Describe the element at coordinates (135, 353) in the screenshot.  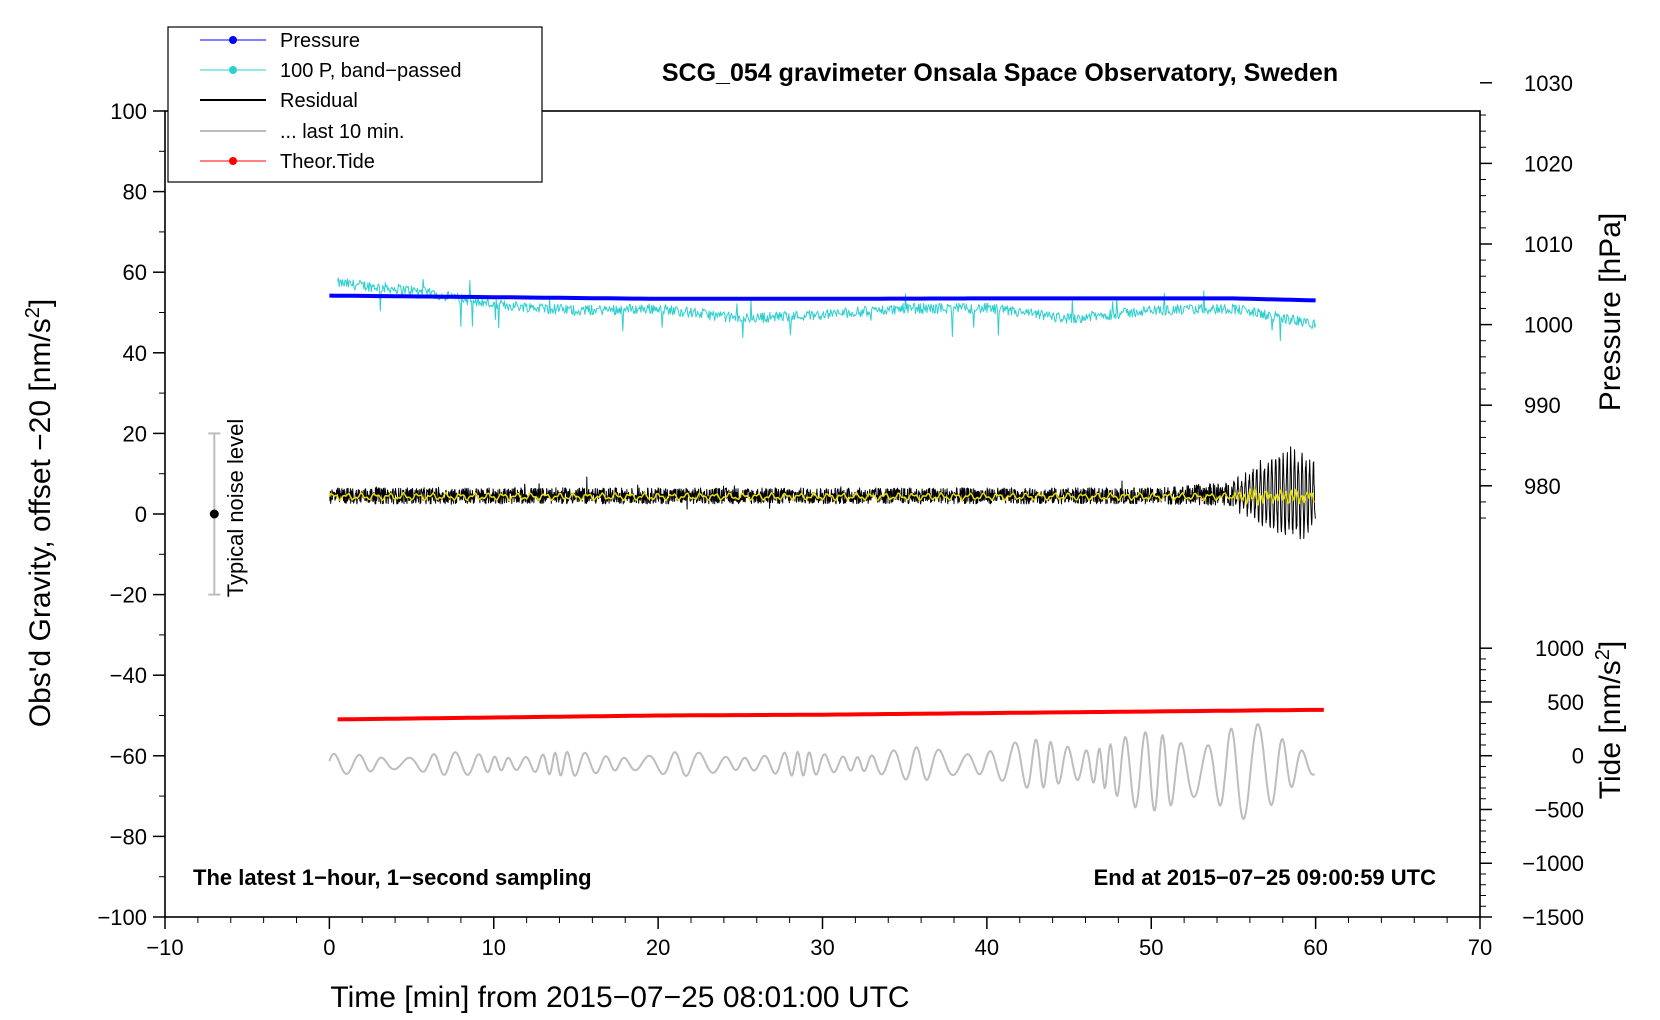
I see `y-tick-label: 40` at that location.